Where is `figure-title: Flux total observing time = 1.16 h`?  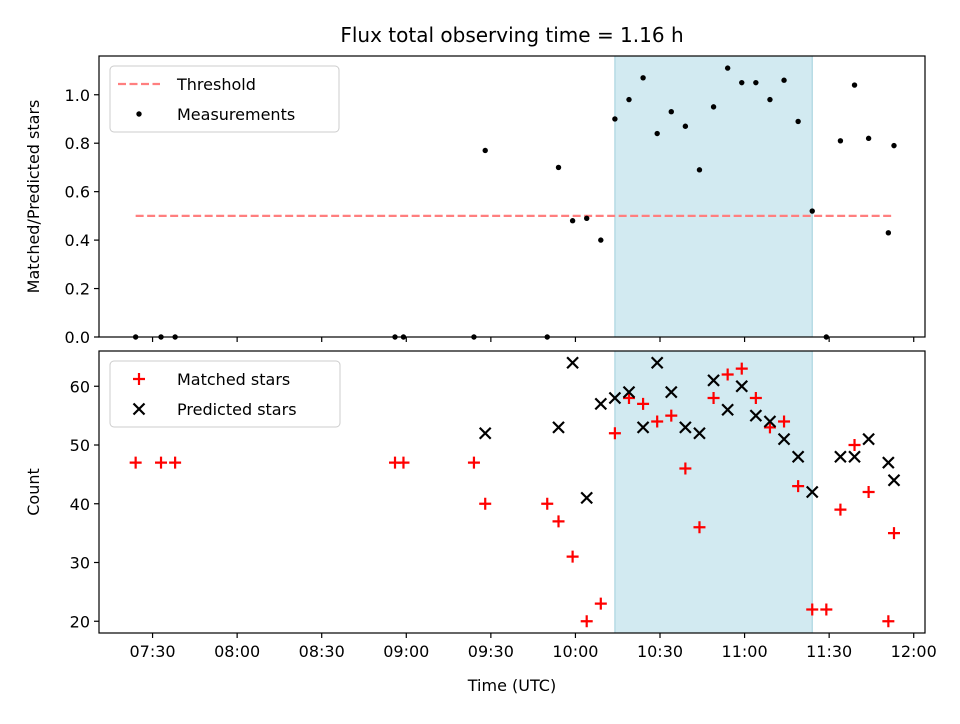 figure-title: Flux total observing time = 1.16 h is located at coordinates (511, 35).